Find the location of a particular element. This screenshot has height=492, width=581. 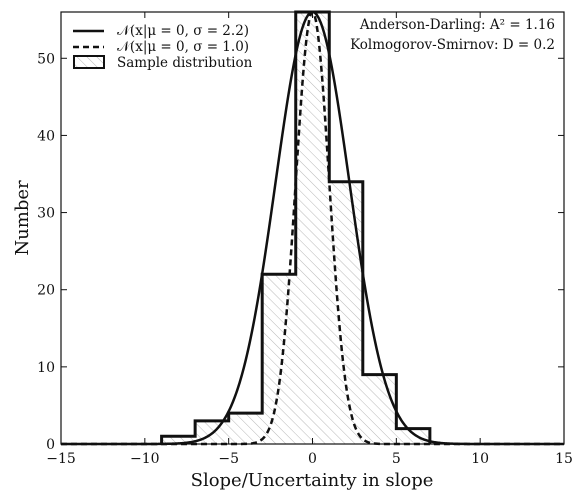

legend-entry-sample: Sample distribution is located at coordinates (185, 63).